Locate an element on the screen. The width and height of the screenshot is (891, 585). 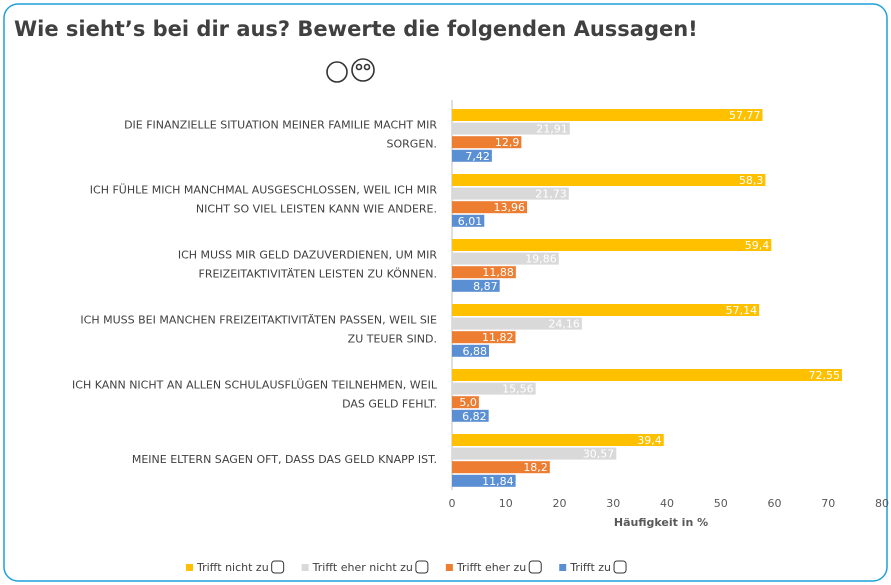
value-label: 11,88 is located at coordinates (498, 272).